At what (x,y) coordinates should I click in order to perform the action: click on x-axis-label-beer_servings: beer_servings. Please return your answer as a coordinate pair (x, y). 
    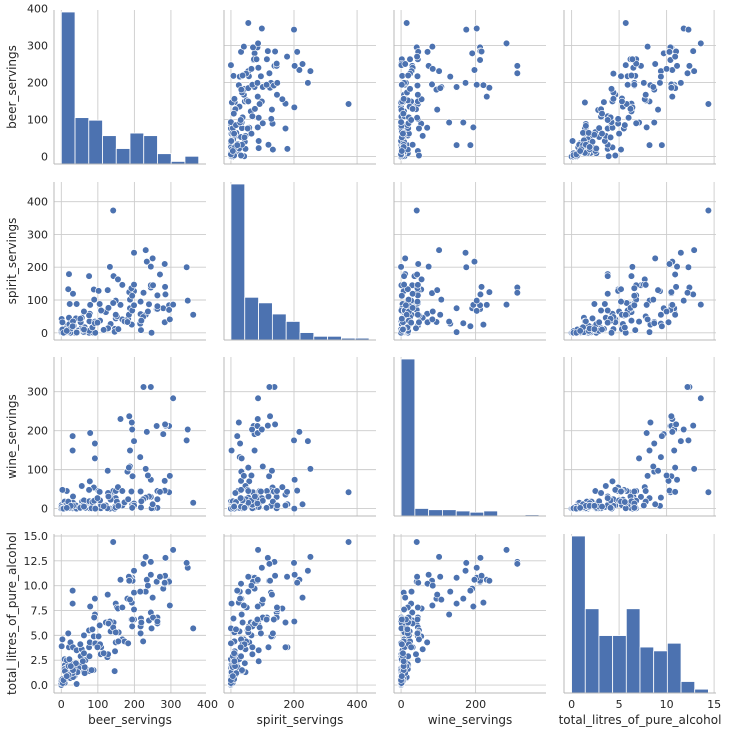
    Looking at the image, I should click on (130, 720).